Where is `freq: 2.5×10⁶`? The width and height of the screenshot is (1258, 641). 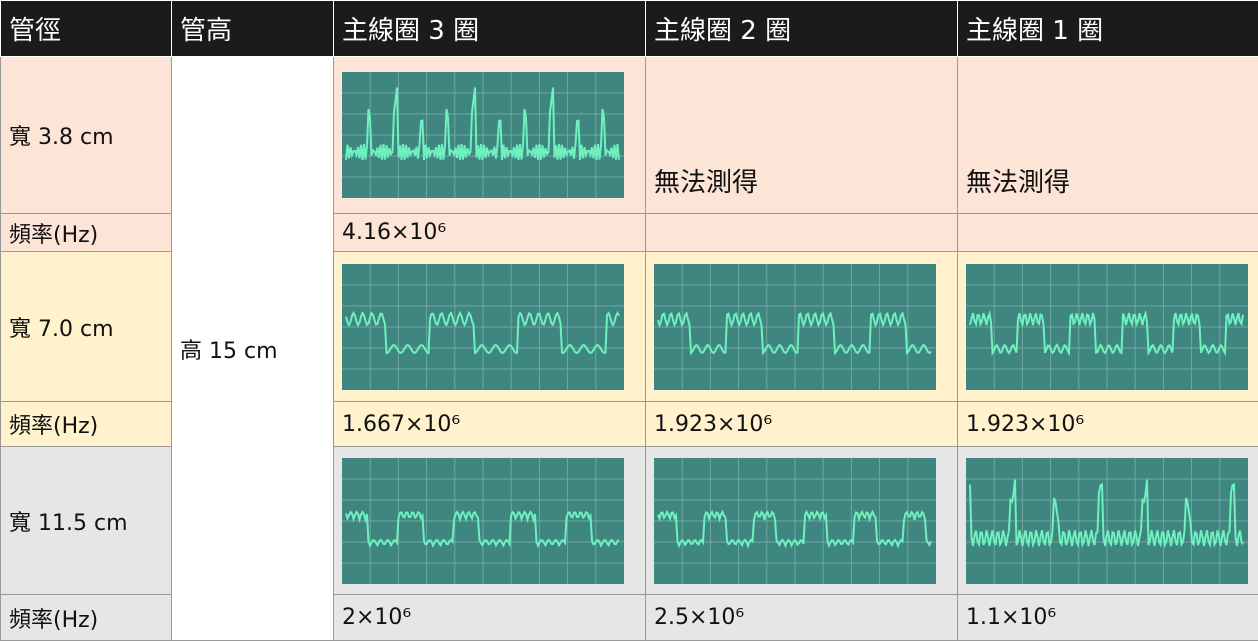
freq: 2.5×10⁶ is located at coordinates (802, 618).